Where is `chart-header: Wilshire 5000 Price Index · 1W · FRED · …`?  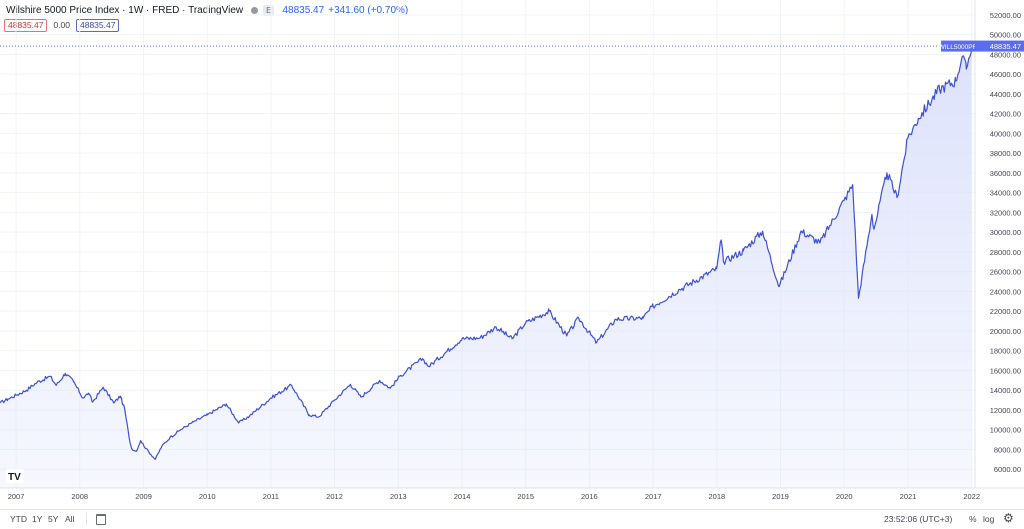
chart-header: Wilshire 5000 Price Index · 1W · FRED · … is located at coordinates (487, 18).